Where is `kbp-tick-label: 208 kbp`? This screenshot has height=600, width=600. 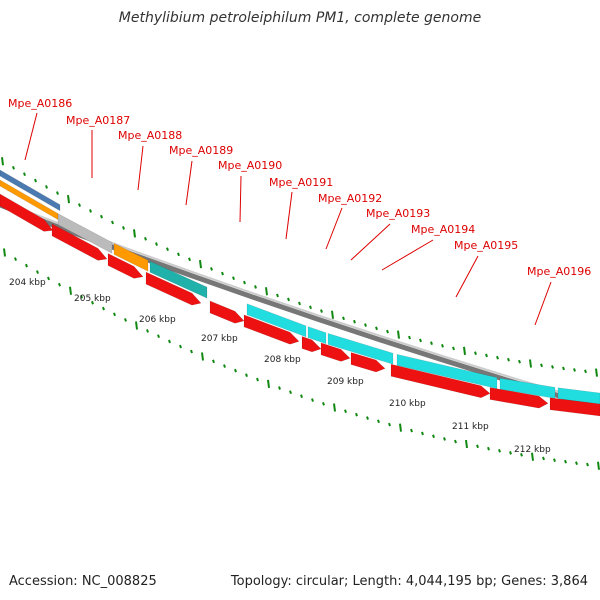
kbp-tick-label: 208 kbp is located at coordinates (282, 360).